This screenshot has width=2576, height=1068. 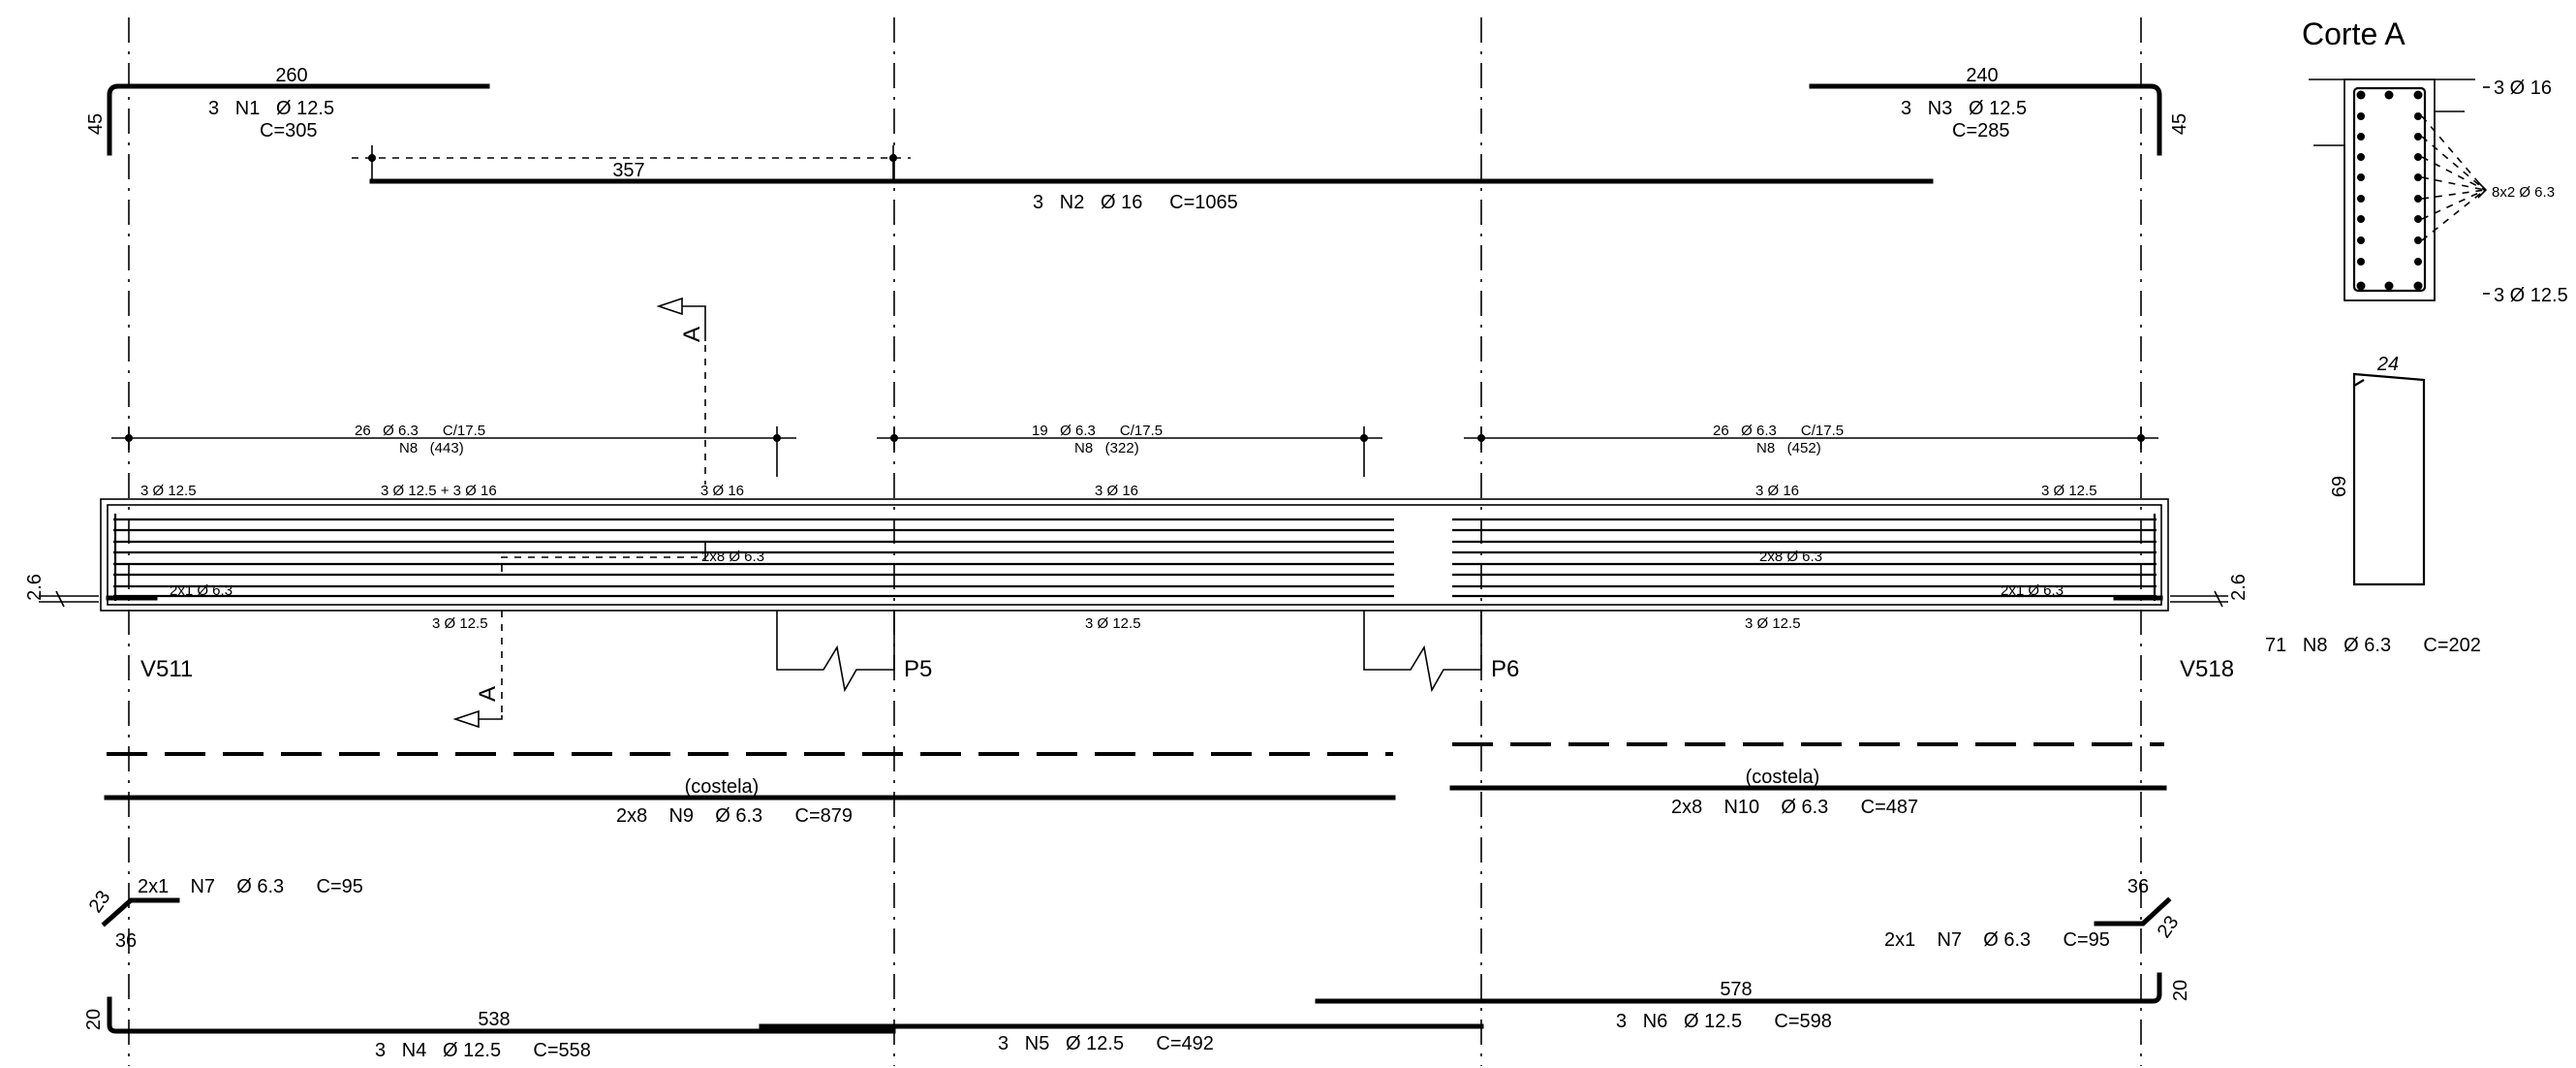 I want to click on bar-n9-label: 2x8 N9 Ø 6.3 C=879, so click(x=734, y=816).